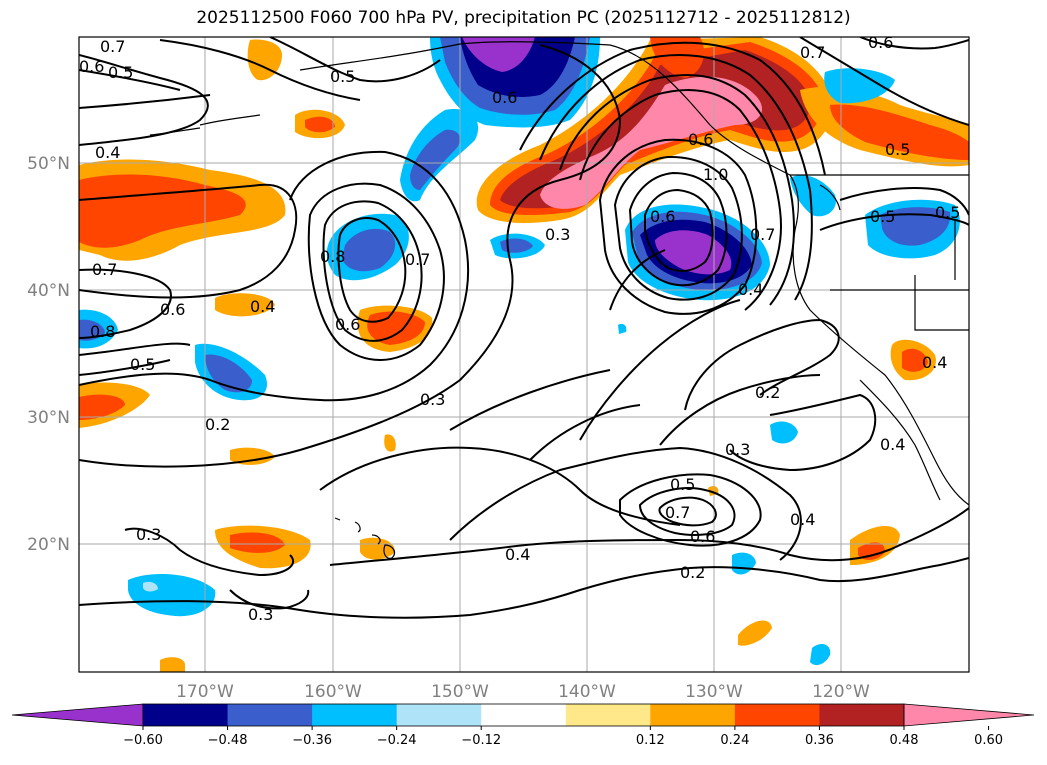  What do you see at coordinates (312, 740) in the screenshot?
I see `colorbar-tick-label: −0.36` at bounding box center [312, 740].